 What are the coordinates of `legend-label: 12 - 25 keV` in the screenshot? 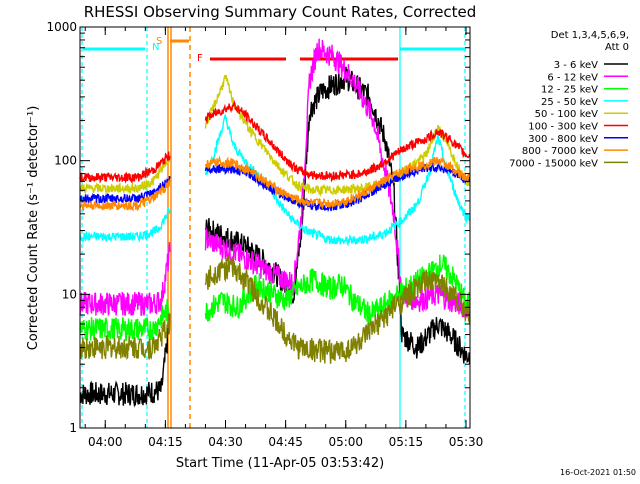 It's located at (569, 90).